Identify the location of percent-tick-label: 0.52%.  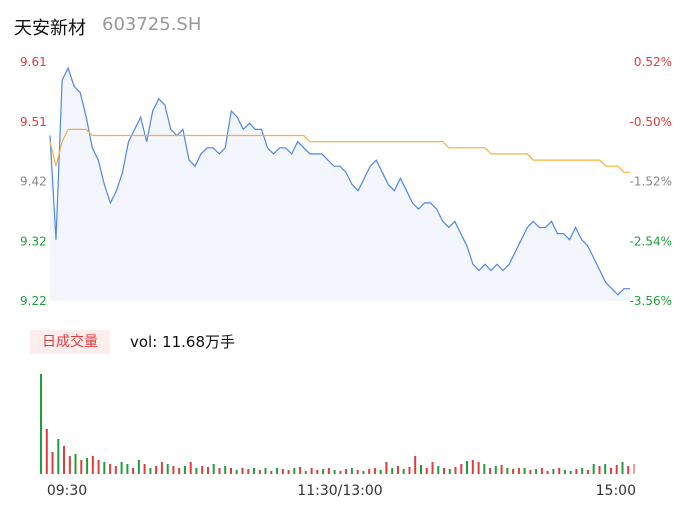
(653, 62).